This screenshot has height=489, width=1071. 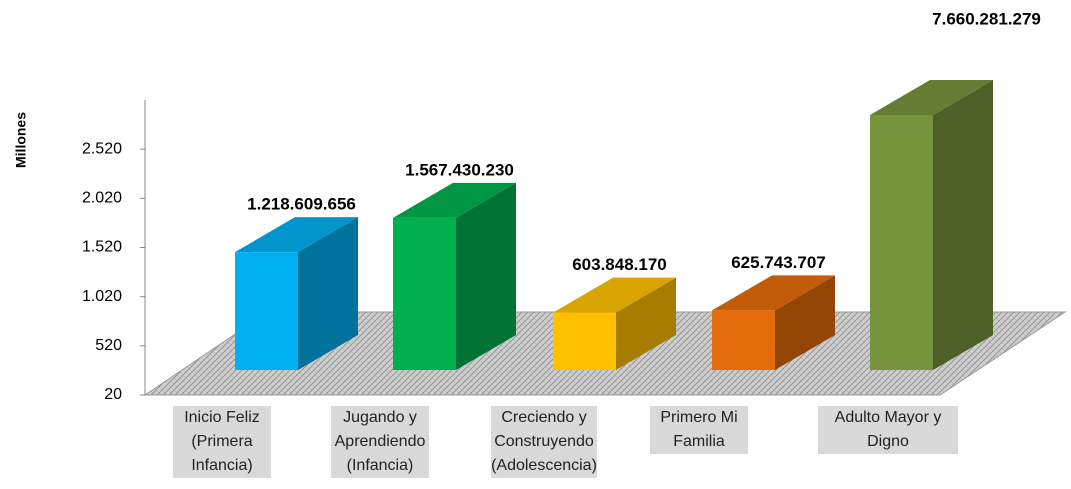 What do you see at coordinates (21, 140) in the screenshot?
I see `y-axis-label: Millones` at bounding box center [21, 140].